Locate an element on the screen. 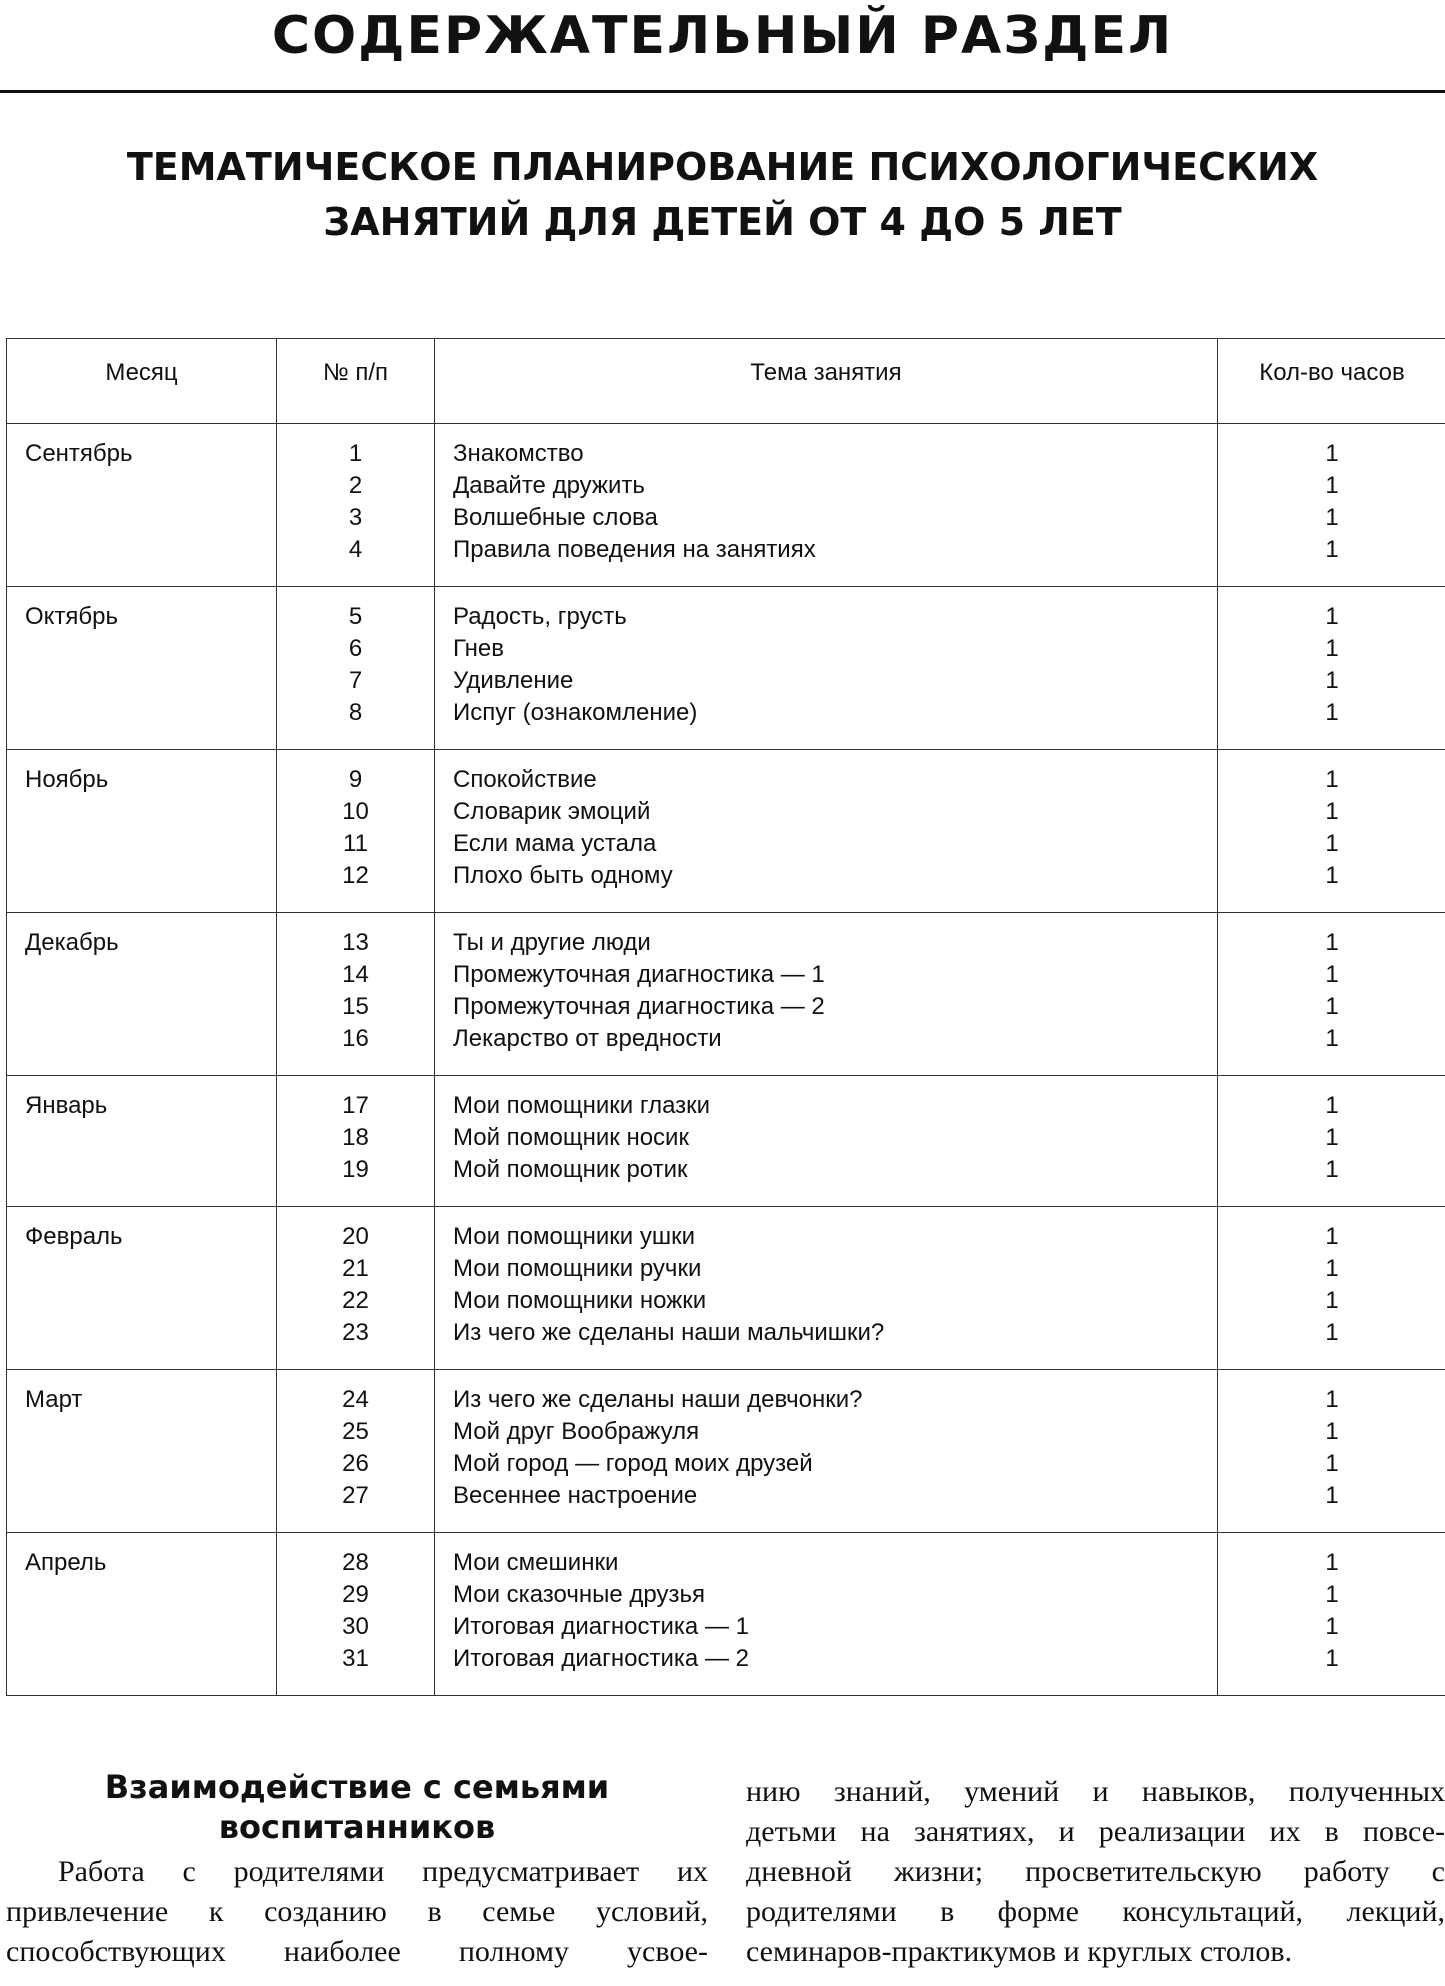 The image size is (1445, 1986). number-cell: 20 21 22 23 is located at coordinates (355, 1288).